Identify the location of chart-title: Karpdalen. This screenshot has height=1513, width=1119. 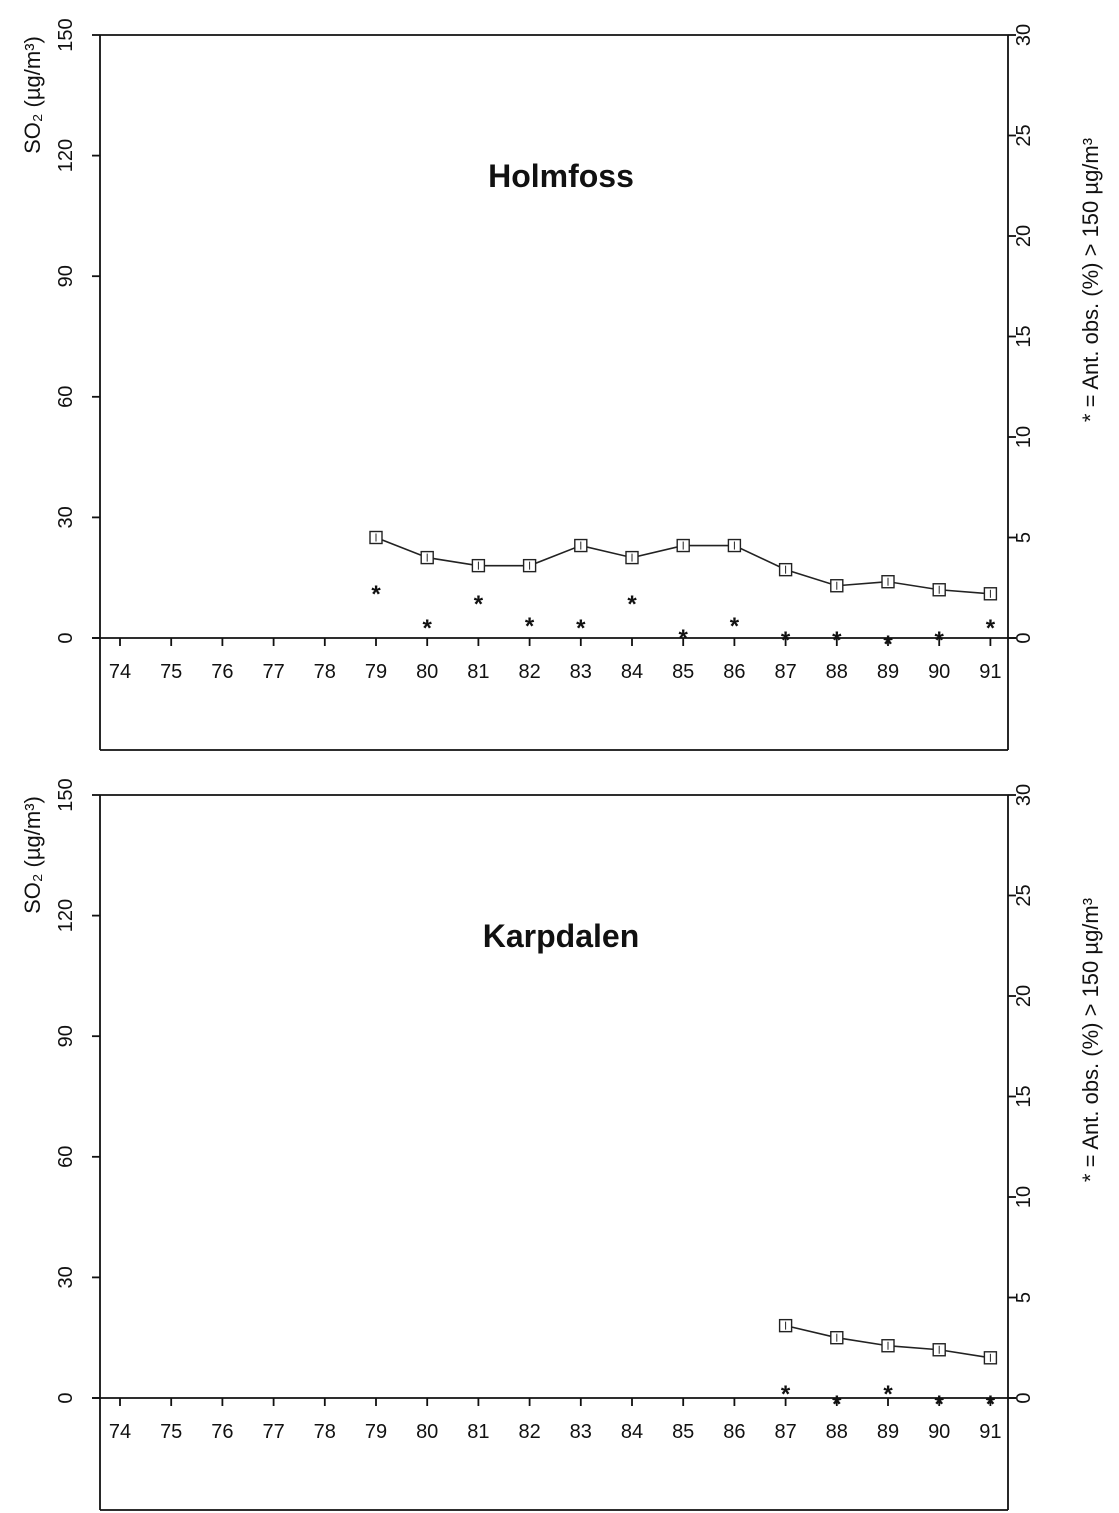
(561, 936).